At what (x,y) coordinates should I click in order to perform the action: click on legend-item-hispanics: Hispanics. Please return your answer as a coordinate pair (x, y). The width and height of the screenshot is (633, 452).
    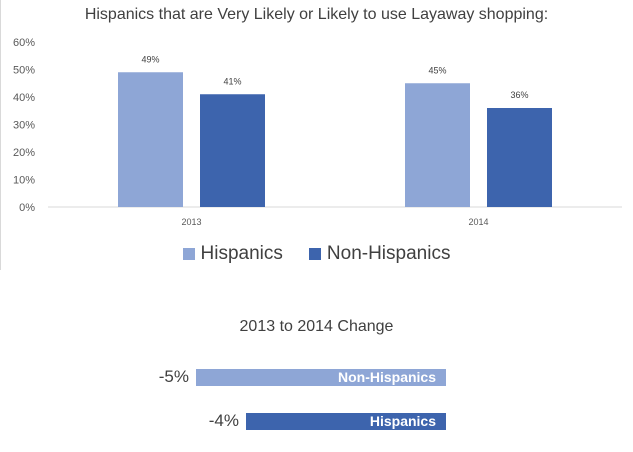
    Looking at the image, I should click on (232, 254).